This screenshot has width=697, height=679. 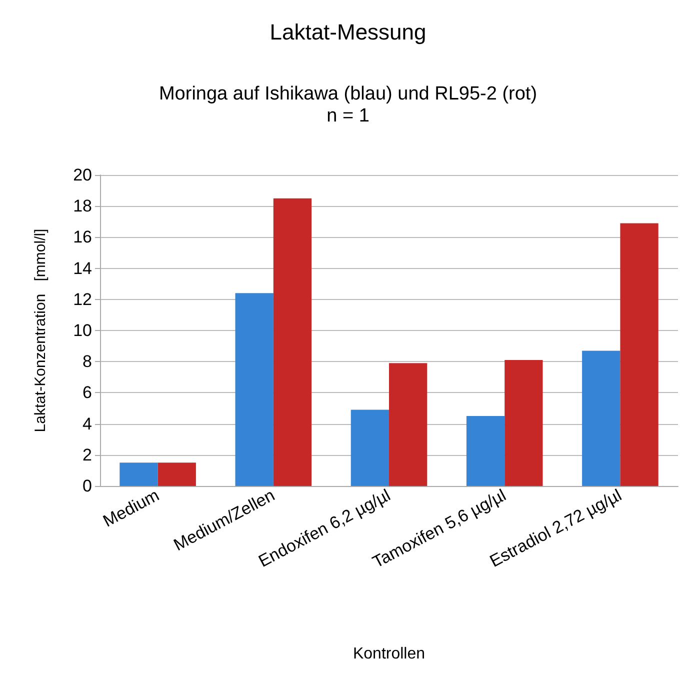 What do you see at coordinates (82, 237) in the screenshot?
I see `y-tick-label: 16` at bounding box center [82, 237].